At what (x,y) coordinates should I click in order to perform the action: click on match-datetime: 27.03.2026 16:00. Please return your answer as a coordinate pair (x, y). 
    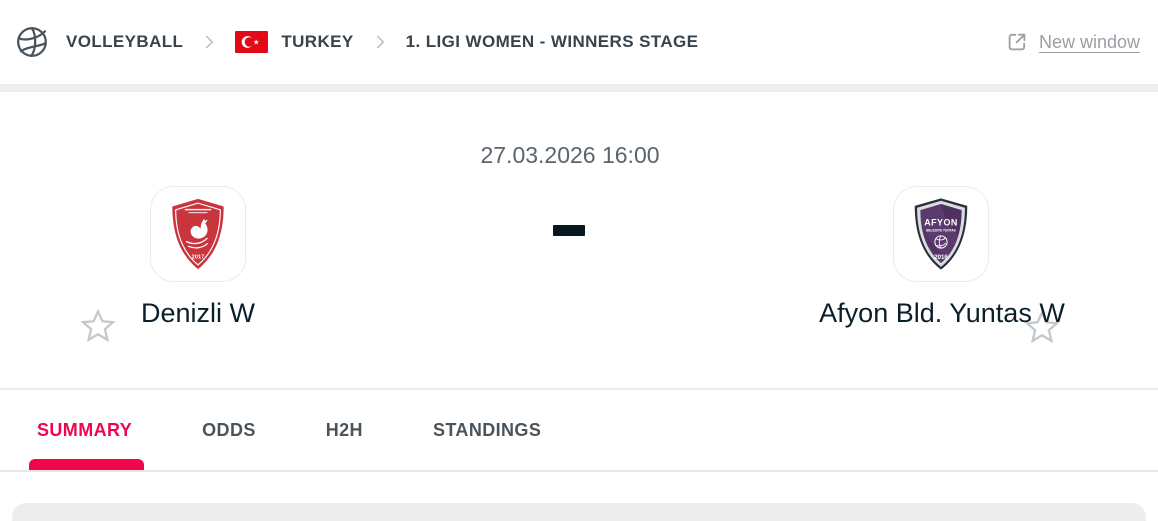
    Looking at the image, I should click on (570, 155).